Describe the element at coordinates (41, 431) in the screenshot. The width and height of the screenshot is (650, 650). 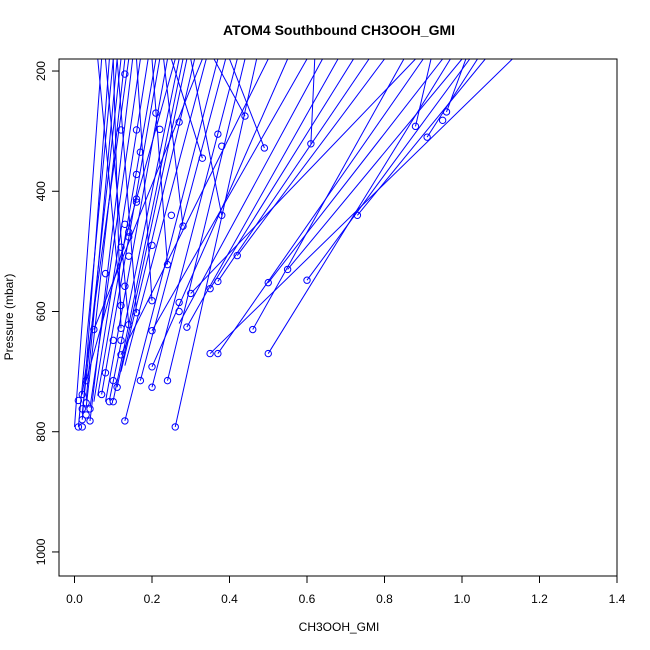
I see `y-tick-label-3: 800` at that location.